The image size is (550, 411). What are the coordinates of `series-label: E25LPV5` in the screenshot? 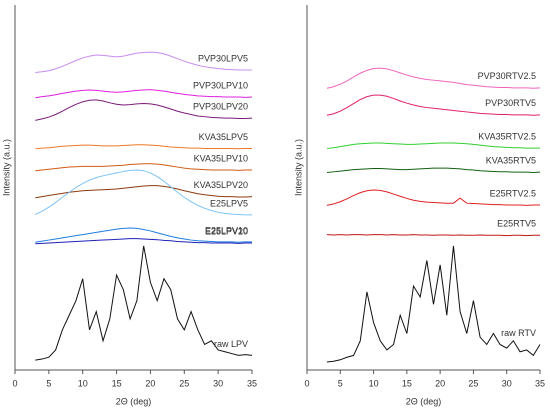 It's located at (229, 203).